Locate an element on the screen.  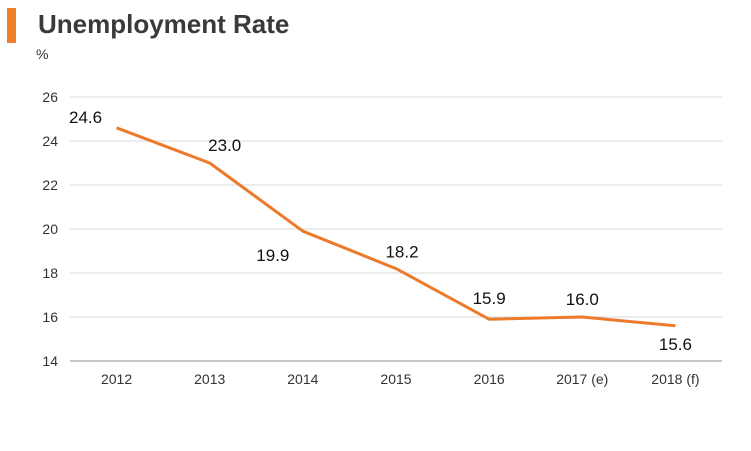
x-tick-label: 2017 (e) is located at coordinates (582, 379).